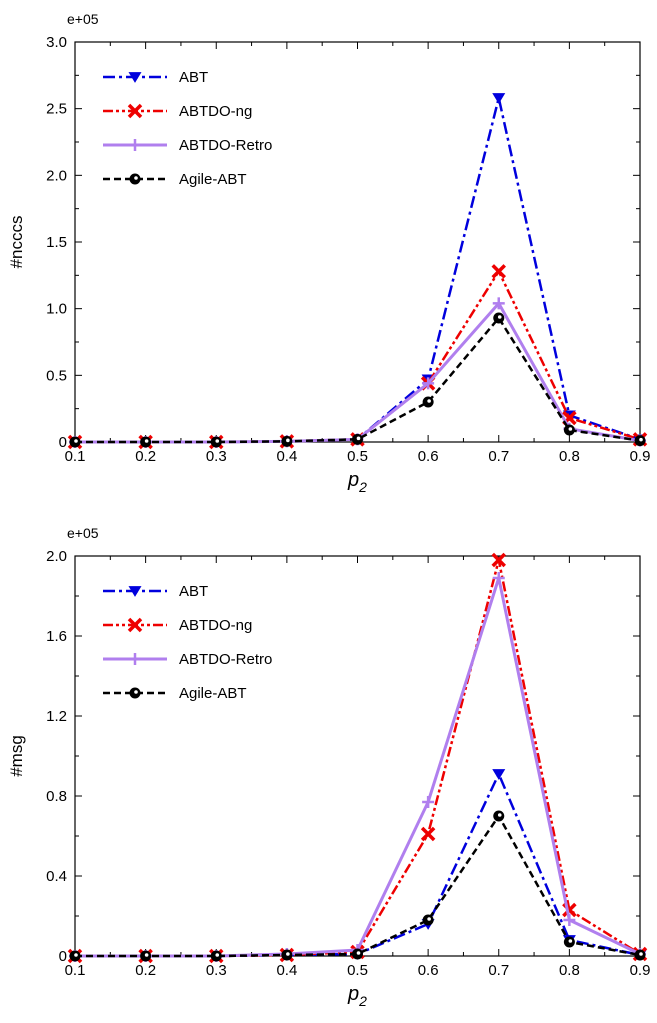 Image resolution: width=657 pixels, height=1023 pixels. Describe the element at coordinates (145, 970) in the screenshot. I see `chart-bottom-x-tick-label: 0.2` at that location.